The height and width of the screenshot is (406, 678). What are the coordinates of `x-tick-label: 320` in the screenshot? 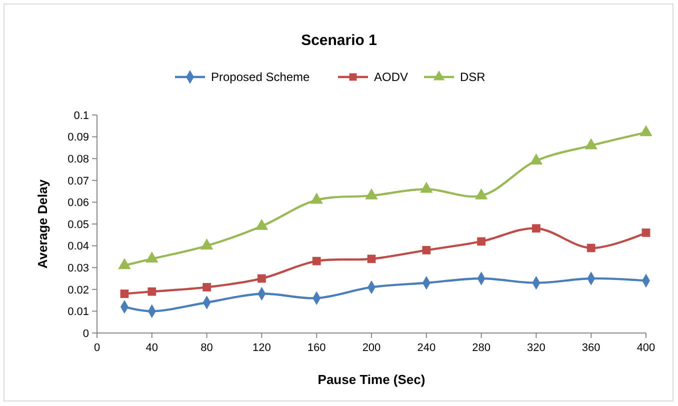 It's located at (536, 348).